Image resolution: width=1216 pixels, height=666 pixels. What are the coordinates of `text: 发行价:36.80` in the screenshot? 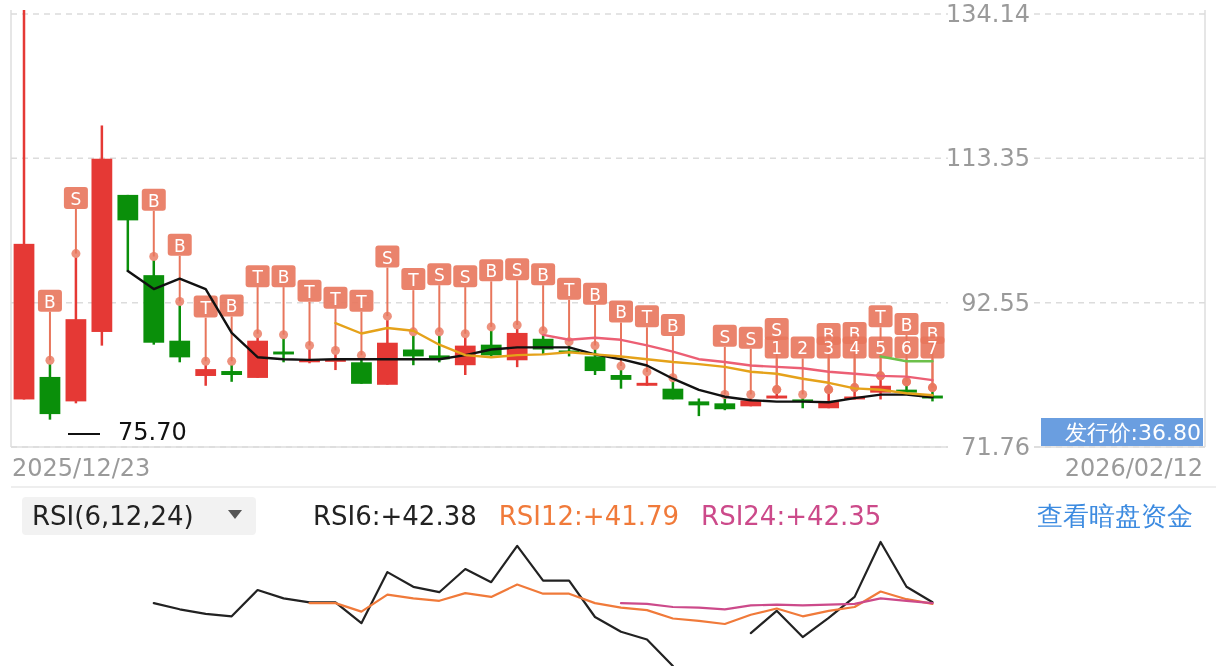 It's located at (1132, 432).